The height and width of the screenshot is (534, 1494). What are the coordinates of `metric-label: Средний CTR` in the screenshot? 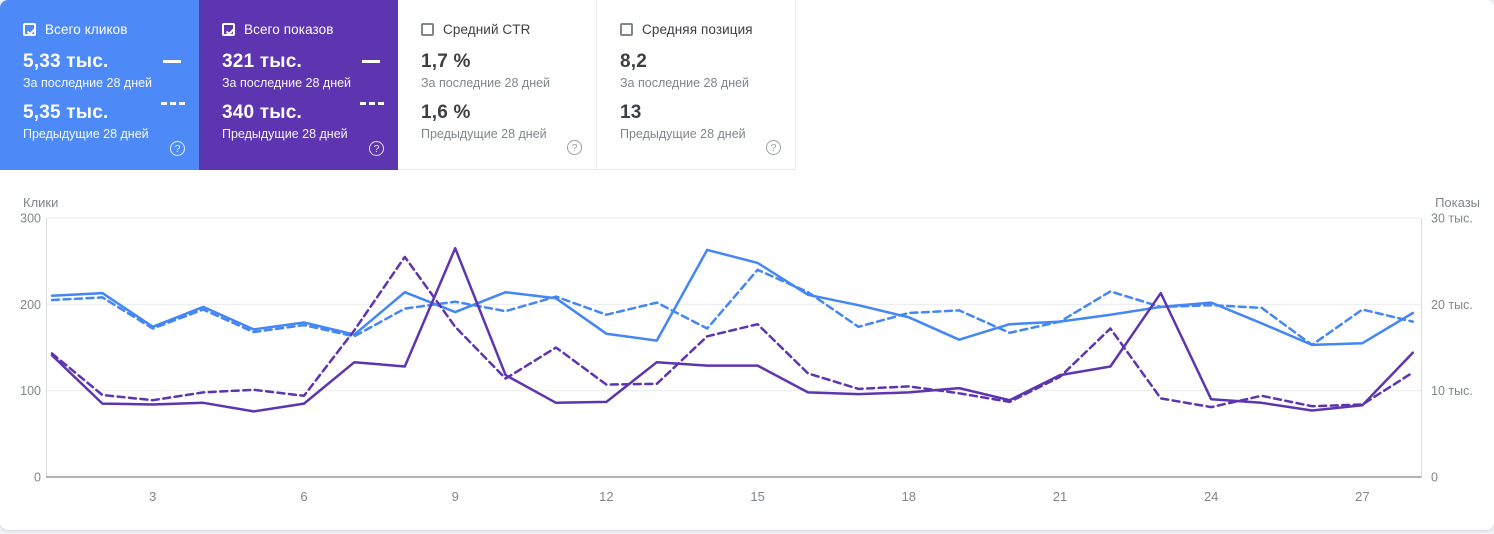 It's located at (487, 29).